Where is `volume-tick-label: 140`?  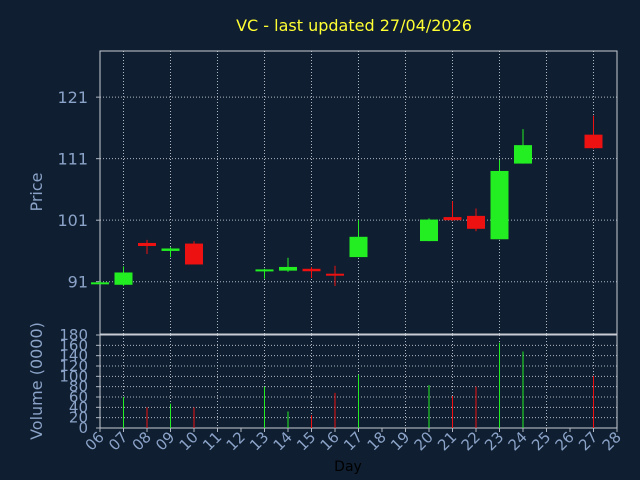 volume-tick-label: 140 is located at coordinates (73, 356).